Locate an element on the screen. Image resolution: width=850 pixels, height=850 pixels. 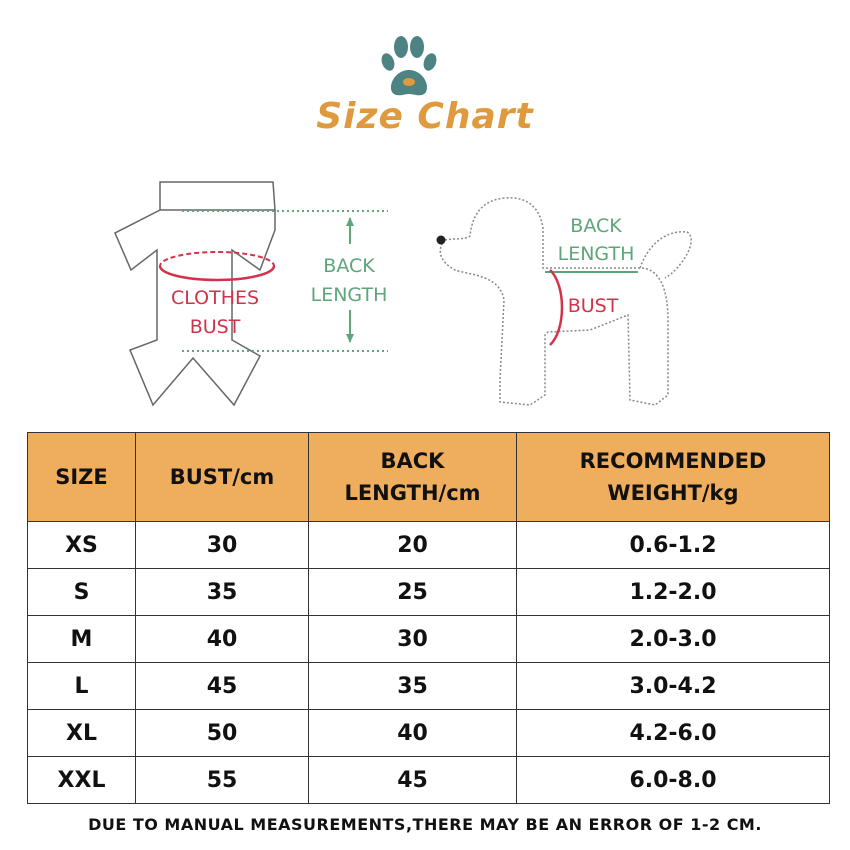
back-length-cell: 30 is located at coordinates (412, 639).